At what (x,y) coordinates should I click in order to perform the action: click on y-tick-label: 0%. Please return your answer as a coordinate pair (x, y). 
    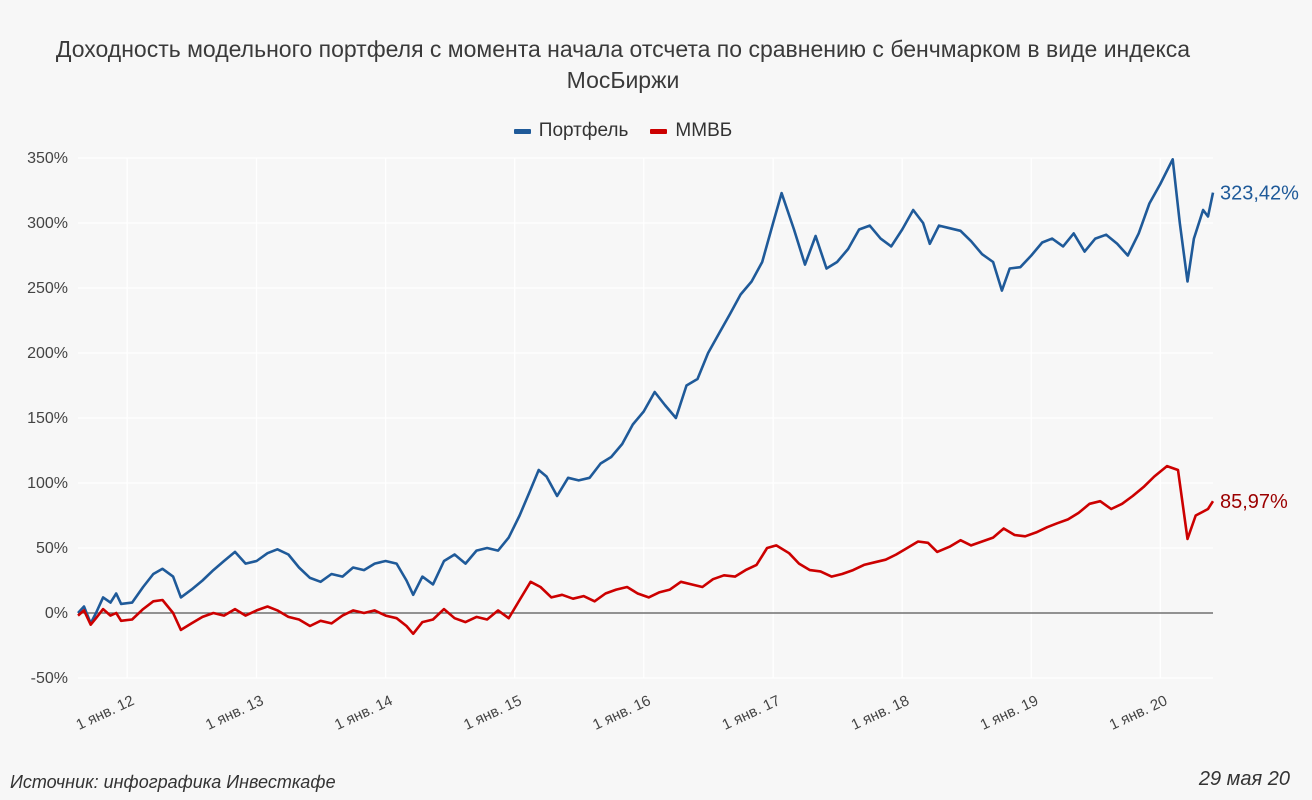
    Looking at the image, I should click on (56, 613).